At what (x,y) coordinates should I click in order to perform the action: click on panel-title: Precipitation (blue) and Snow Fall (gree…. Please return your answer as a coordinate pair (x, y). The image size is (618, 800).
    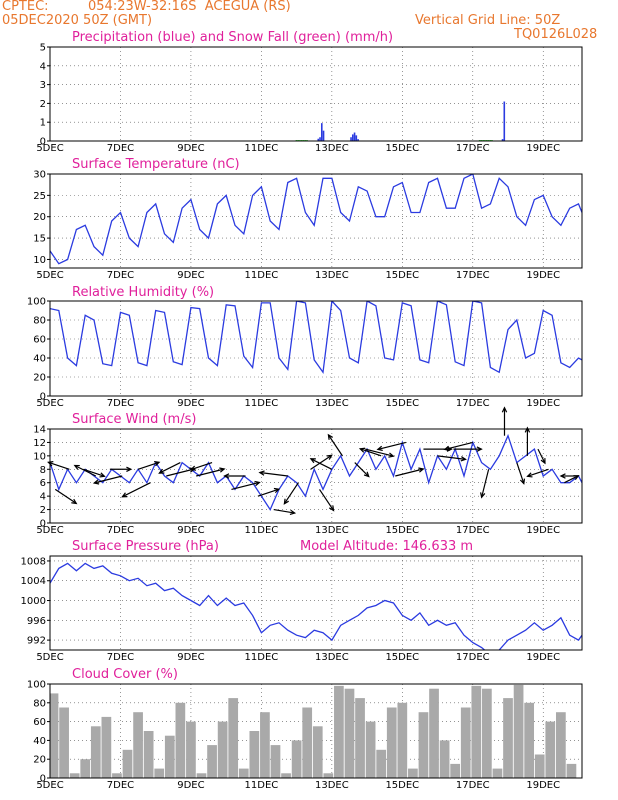
    Looking at the image, I should click on (232, 37).